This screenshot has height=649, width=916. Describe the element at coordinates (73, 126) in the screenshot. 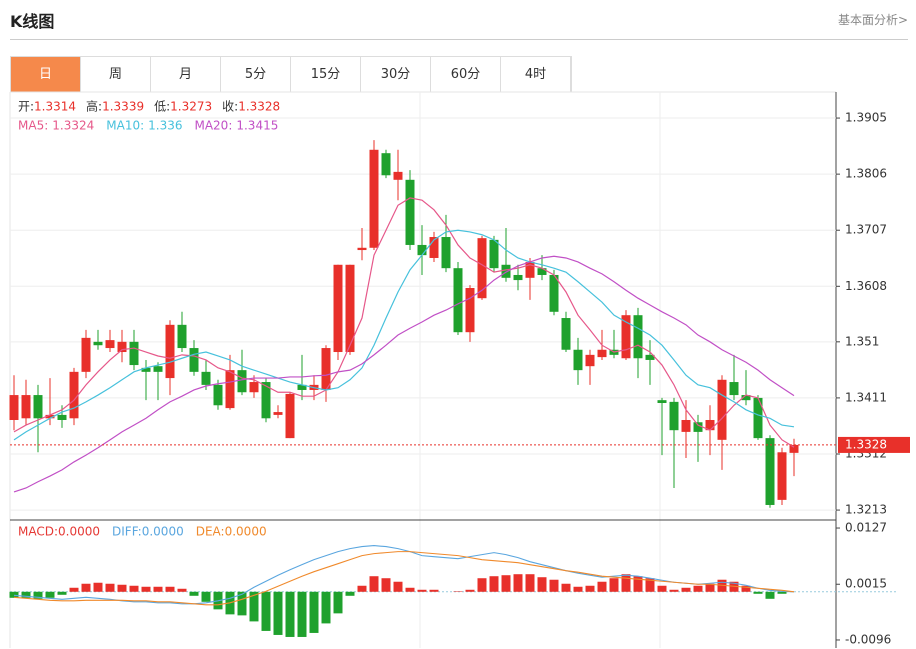

I see `legend-value: 1.3324` at that location.